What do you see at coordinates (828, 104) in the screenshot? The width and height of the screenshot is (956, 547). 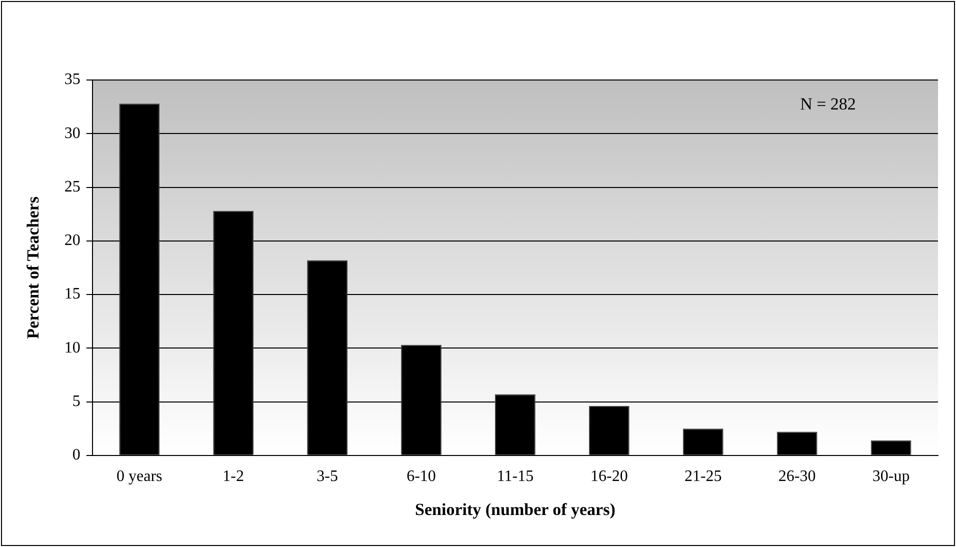 I see `annotation: N = 282` at bounding box center [828, 104].